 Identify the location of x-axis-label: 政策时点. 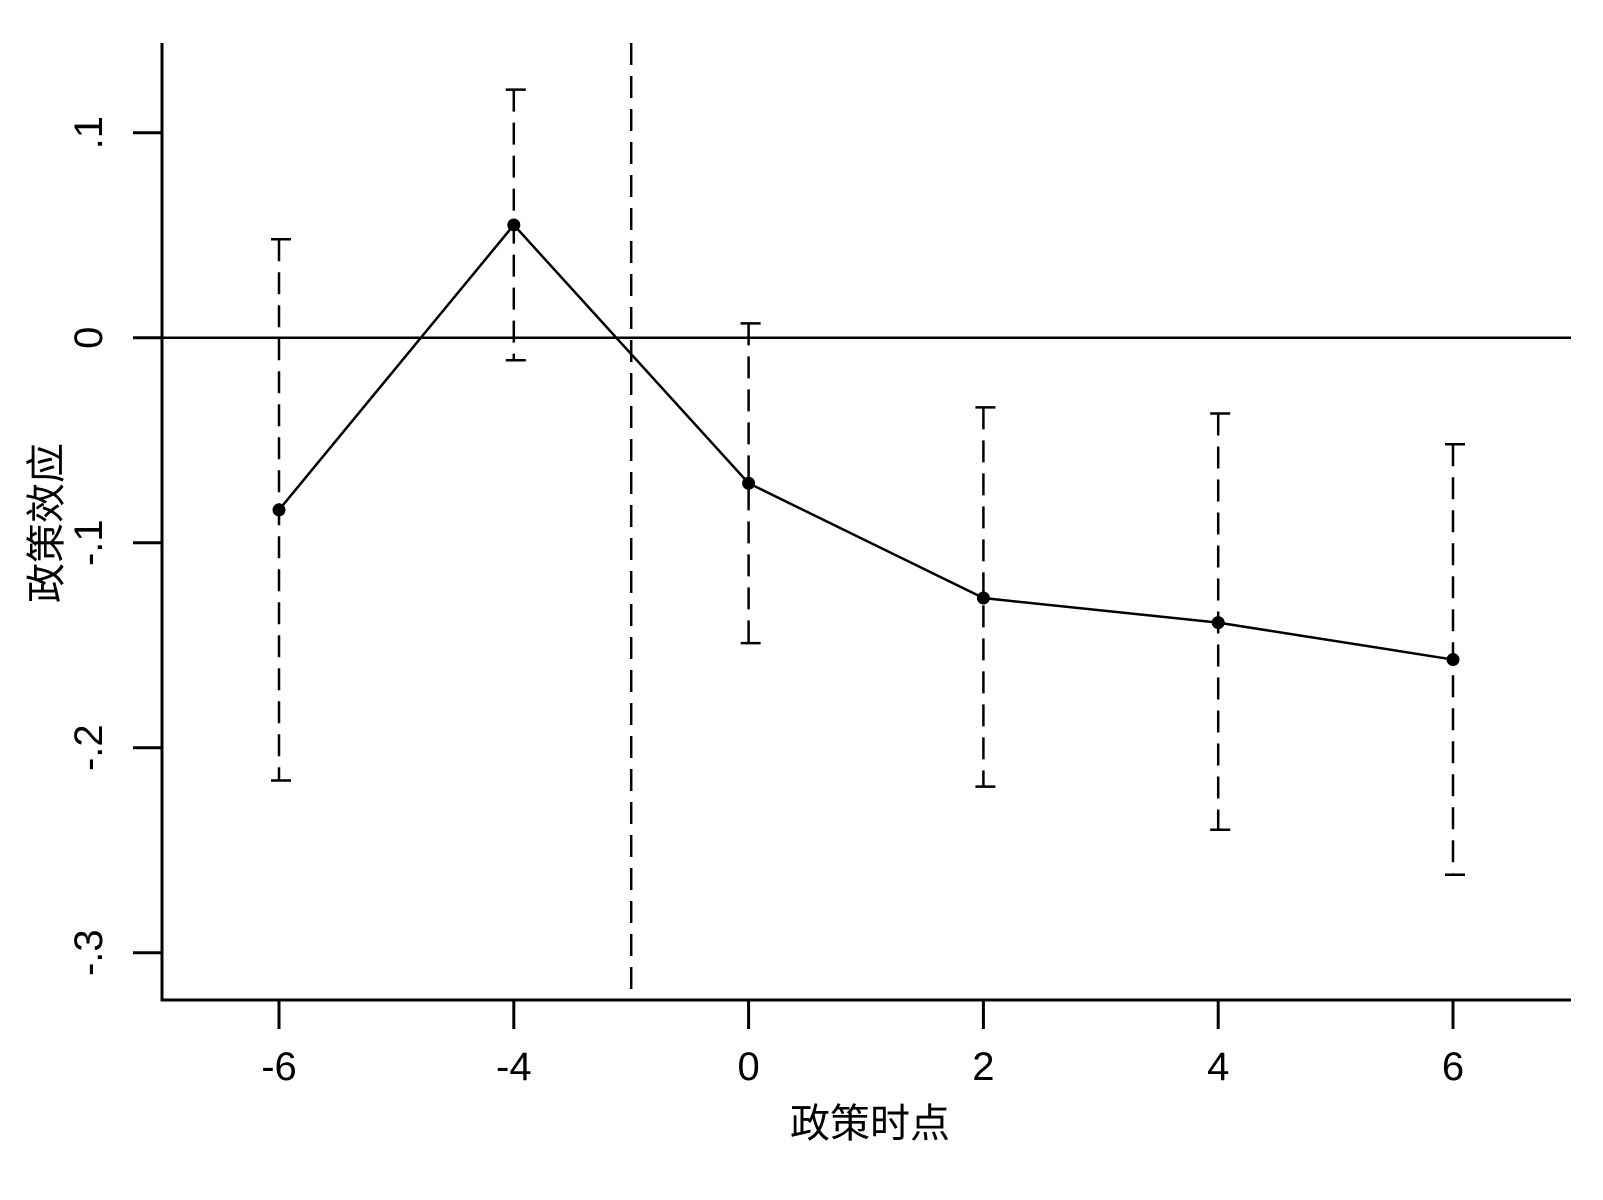
(870, 1124).